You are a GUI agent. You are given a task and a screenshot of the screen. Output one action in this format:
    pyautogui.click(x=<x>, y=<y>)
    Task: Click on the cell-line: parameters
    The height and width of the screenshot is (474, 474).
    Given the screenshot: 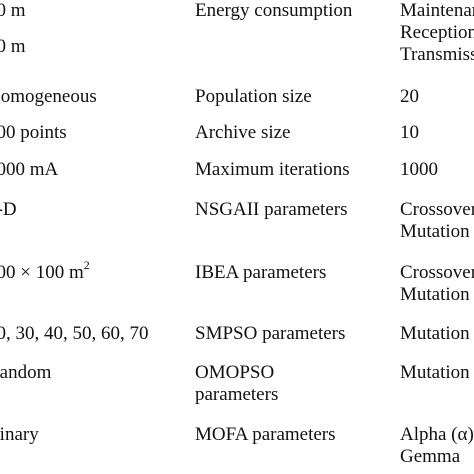 What is the action you would take?
    pyautogui.click(x=237, y=394)
    